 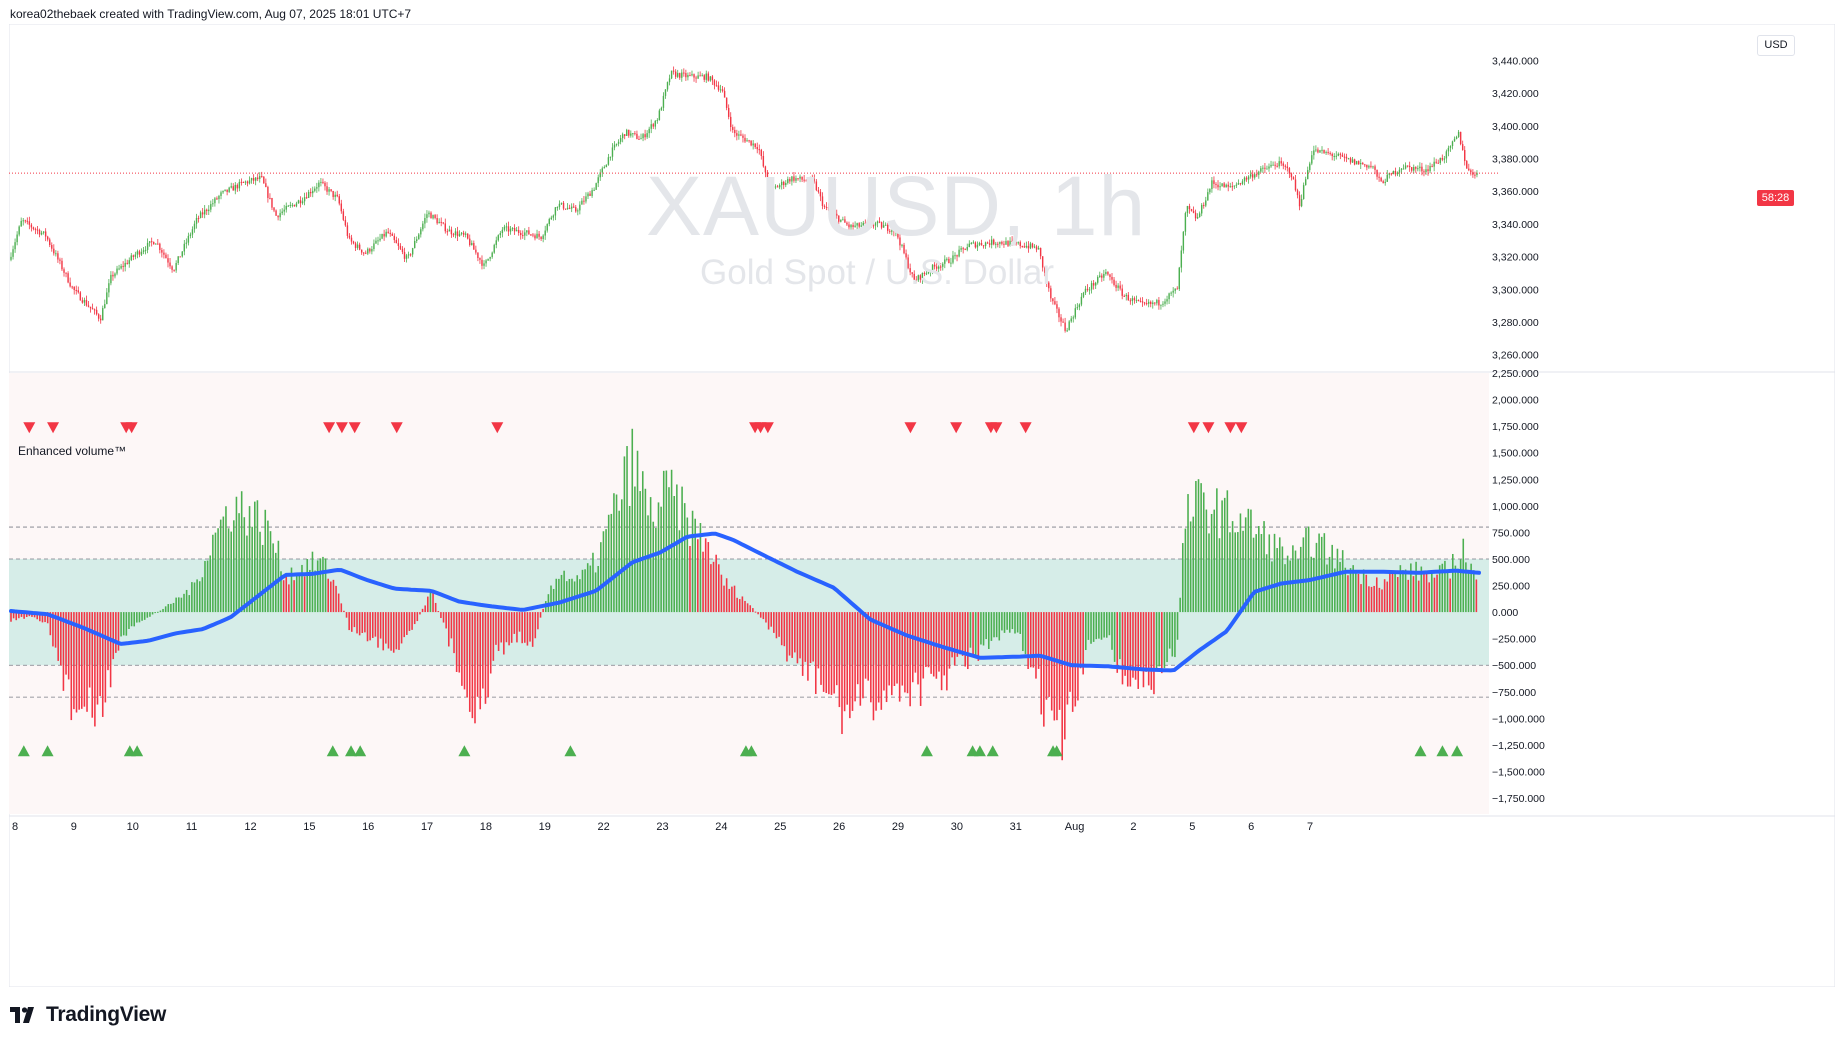 What do you see at coordinates (72, 451) in the screenshot?
I see `indicator-label: Enhanced volume™` at bounding box center [72, 451].